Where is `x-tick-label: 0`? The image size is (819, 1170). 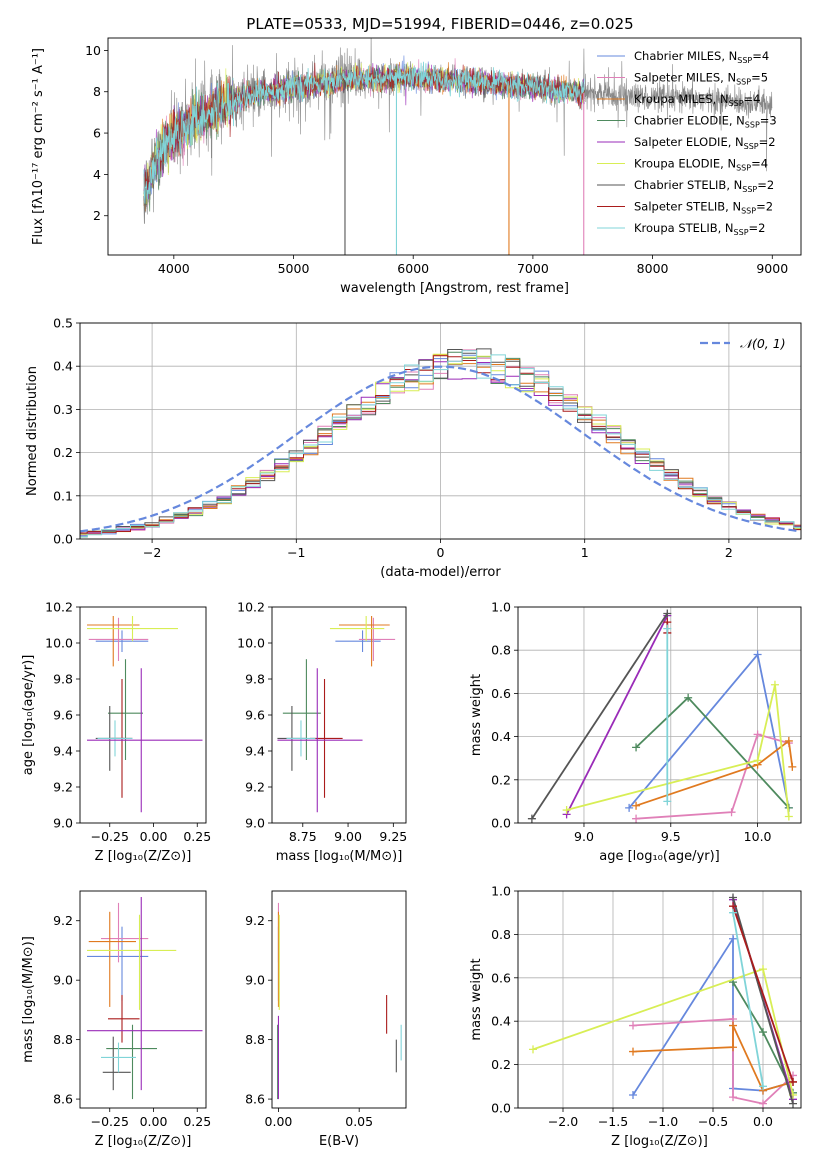
x-tick-label: 0 is located at coordinates (441, 552).